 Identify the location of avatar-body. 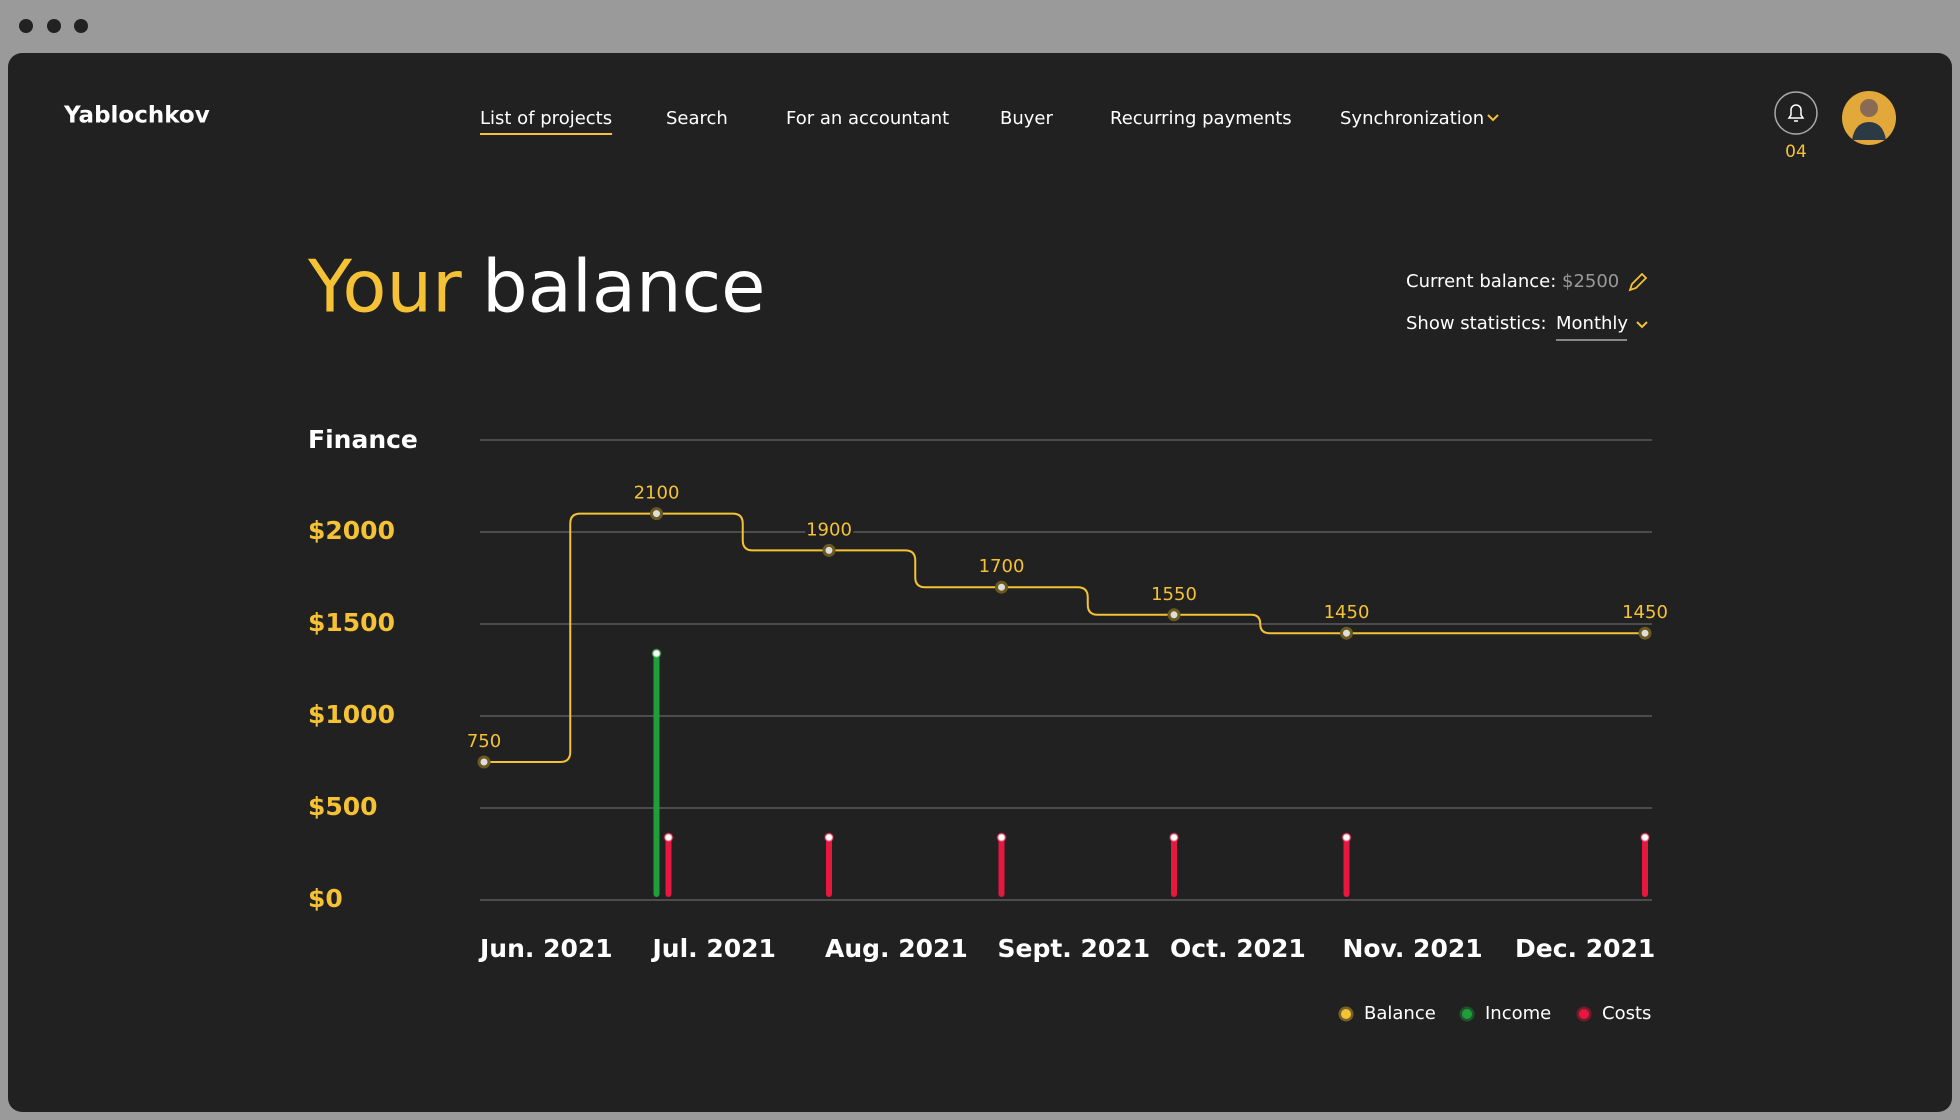
(1869, 131).